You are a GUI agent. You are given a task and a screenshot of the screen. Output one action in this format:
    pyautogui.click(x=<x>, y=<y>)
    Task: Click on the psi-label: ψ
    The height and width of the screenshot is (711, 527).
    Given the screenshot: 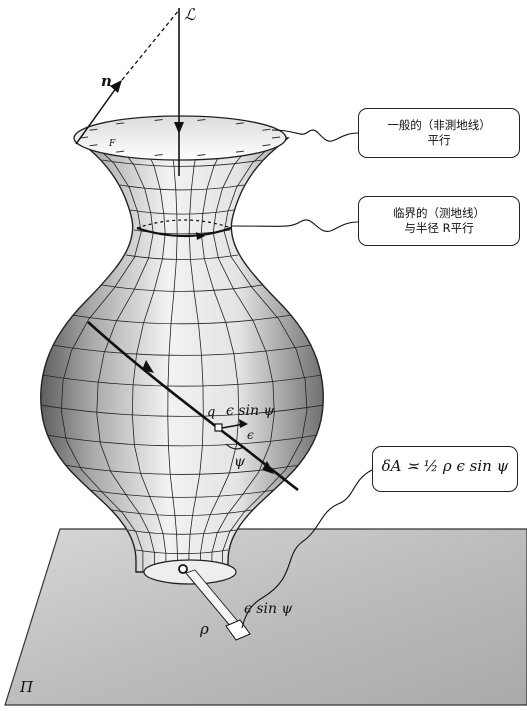 What is the action you would take?
    pyautogui.click(x=240, y=462)
    